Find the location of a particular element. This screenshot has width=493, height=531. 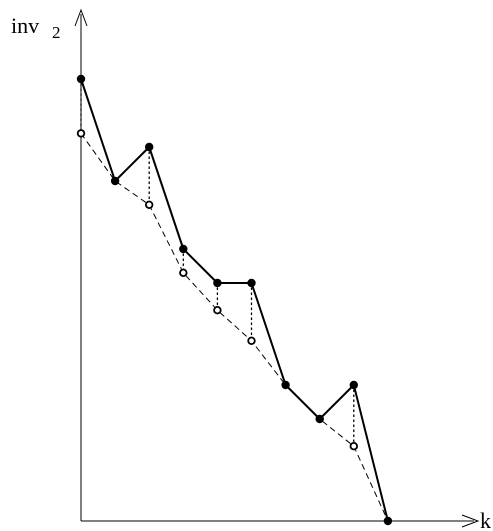

y-axis-label-subscript: 2 is located at coordinates (56, 32).